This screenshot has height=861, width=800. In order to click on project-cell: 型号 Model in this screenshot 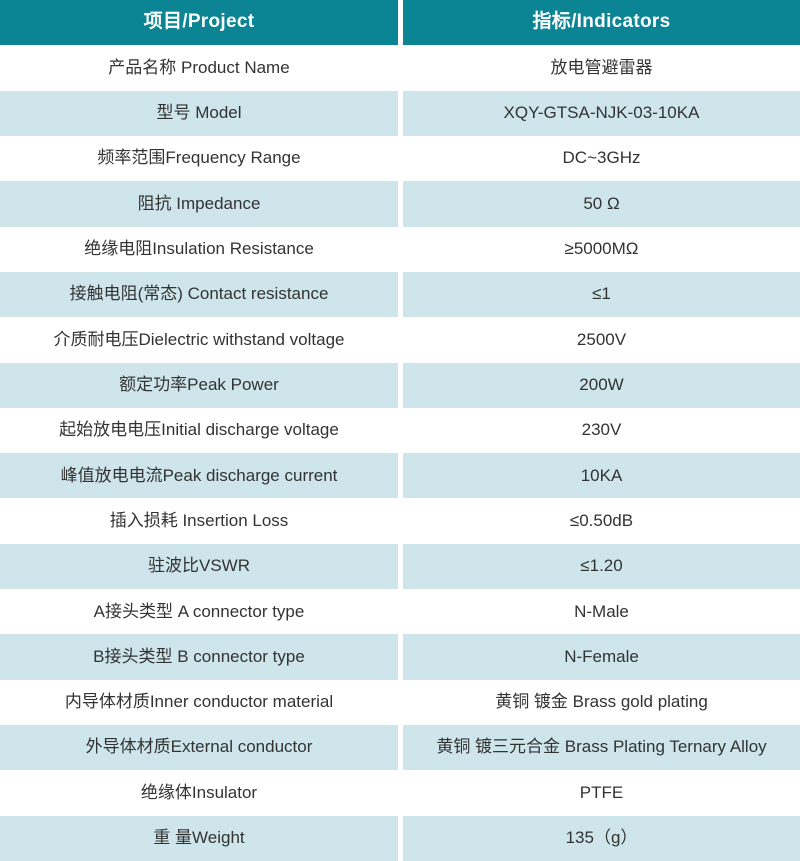, I will do `click(199, 113)`.